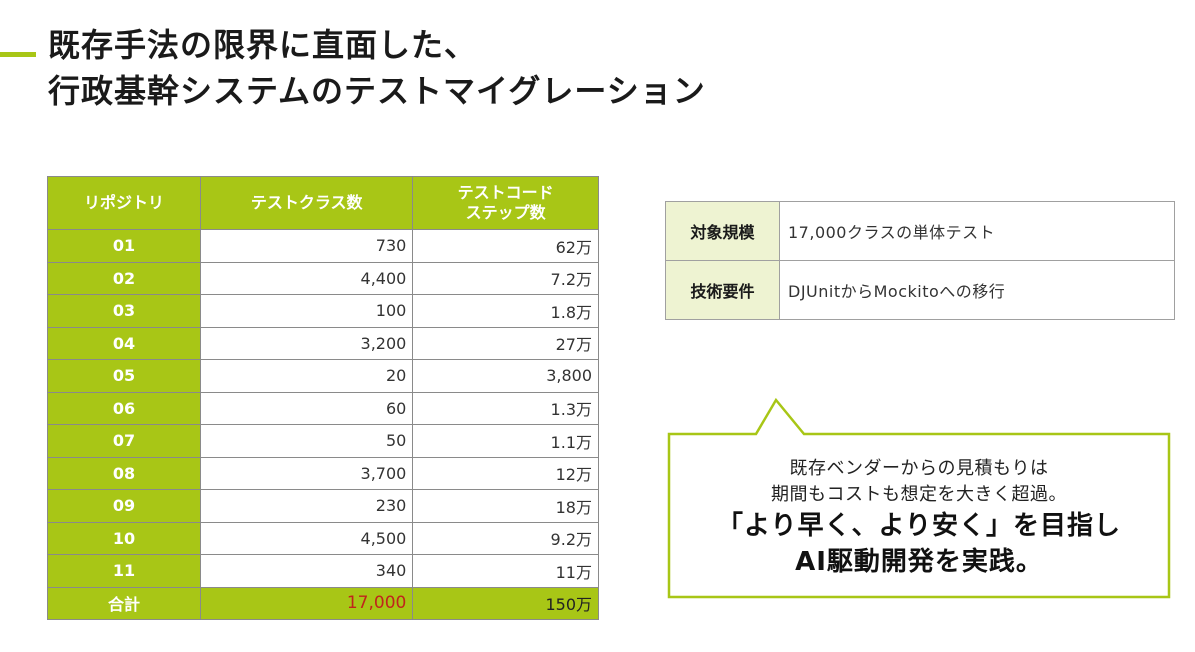 The height and width of the screenshot is (652, 1195). Describe the element at coordinates (377, 91) in the screenshot. I see `title-line-2: 行政基幹システムのテストマイグレーション` at that location.